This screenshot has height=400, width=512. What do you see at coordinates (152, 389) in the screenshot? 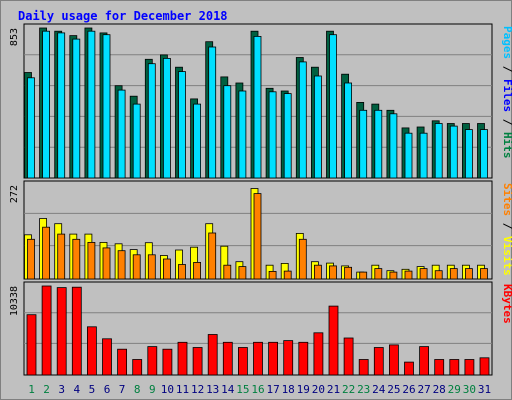
I see `day-label-9: 9` at bounding box center [152, 389].